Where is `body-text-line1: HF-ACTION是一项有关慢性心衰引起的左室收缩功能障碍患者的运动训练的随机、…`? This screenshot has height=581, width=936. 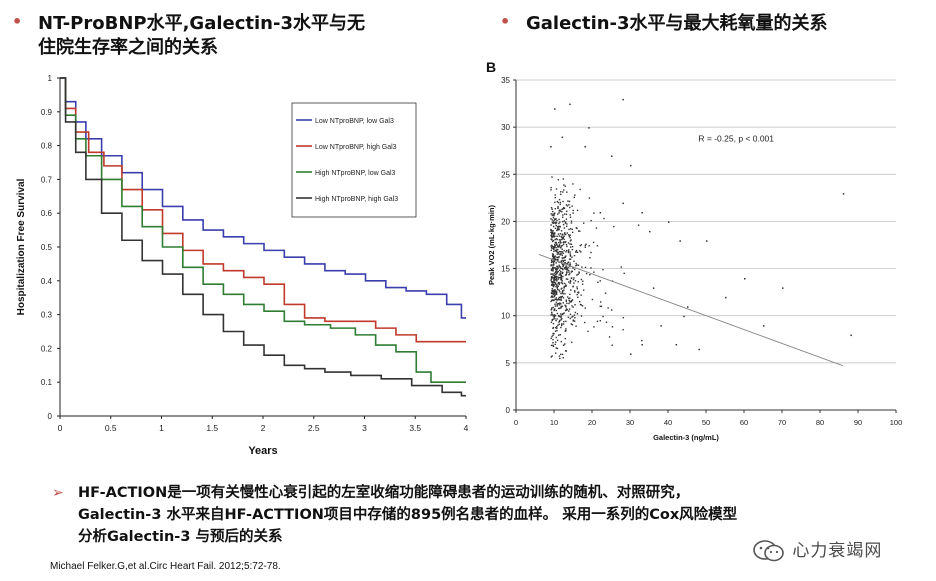
body-text-line1: HF-ACTION是一项有关慢性心衰引起的左室收缩功能障碍患者的运动训练的随机、… is located at coordinates (384, 493).